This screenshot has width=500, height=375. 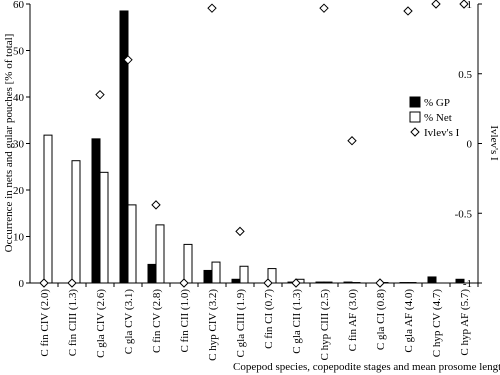 I want to click on x-tick-label: C fin CII (1.0), so click(x=185, y=321).